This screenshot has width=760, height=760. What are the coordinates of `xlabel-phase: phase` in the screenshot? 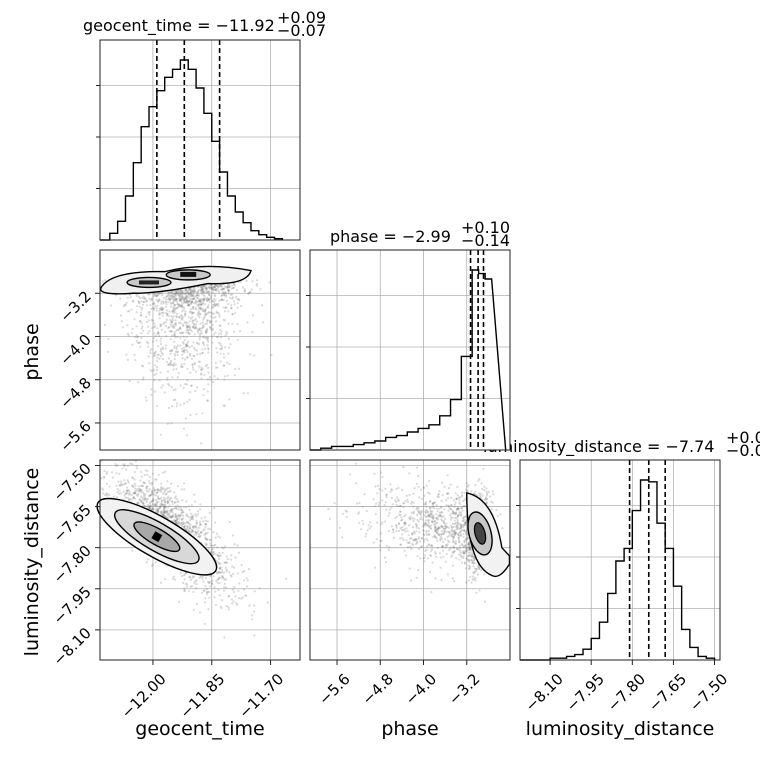 It's located at (409, 729).